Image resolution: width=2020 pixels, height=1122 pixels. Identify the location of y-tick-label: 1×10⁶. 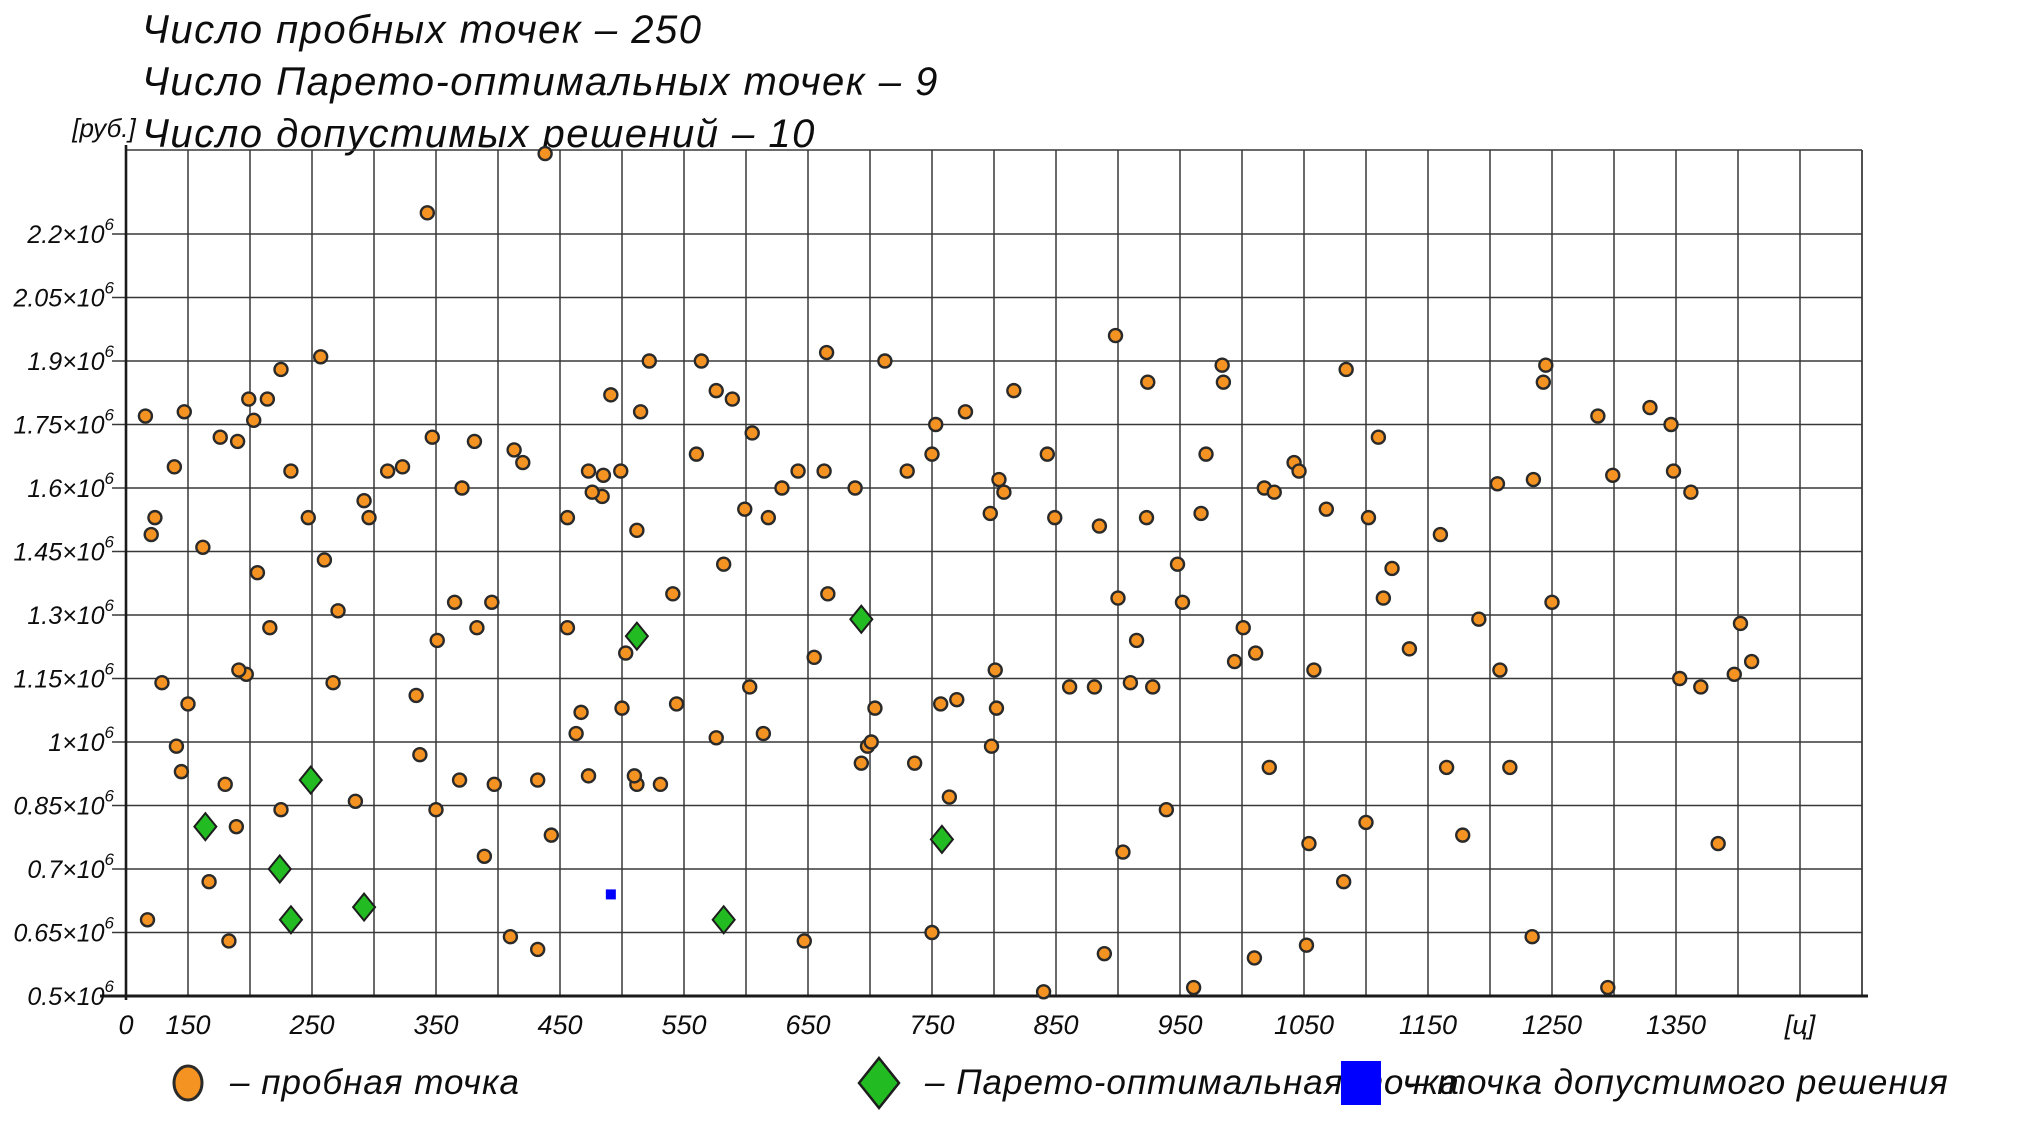
(81, 740).